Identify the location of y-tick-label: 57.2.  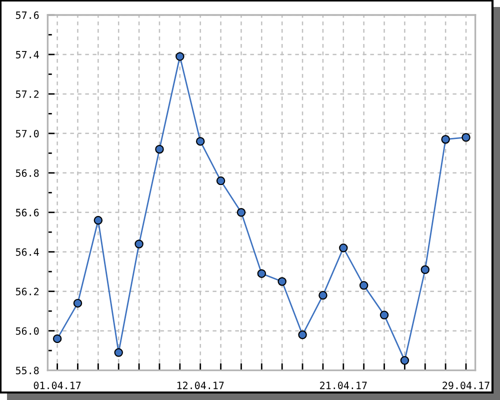
(27, 94).